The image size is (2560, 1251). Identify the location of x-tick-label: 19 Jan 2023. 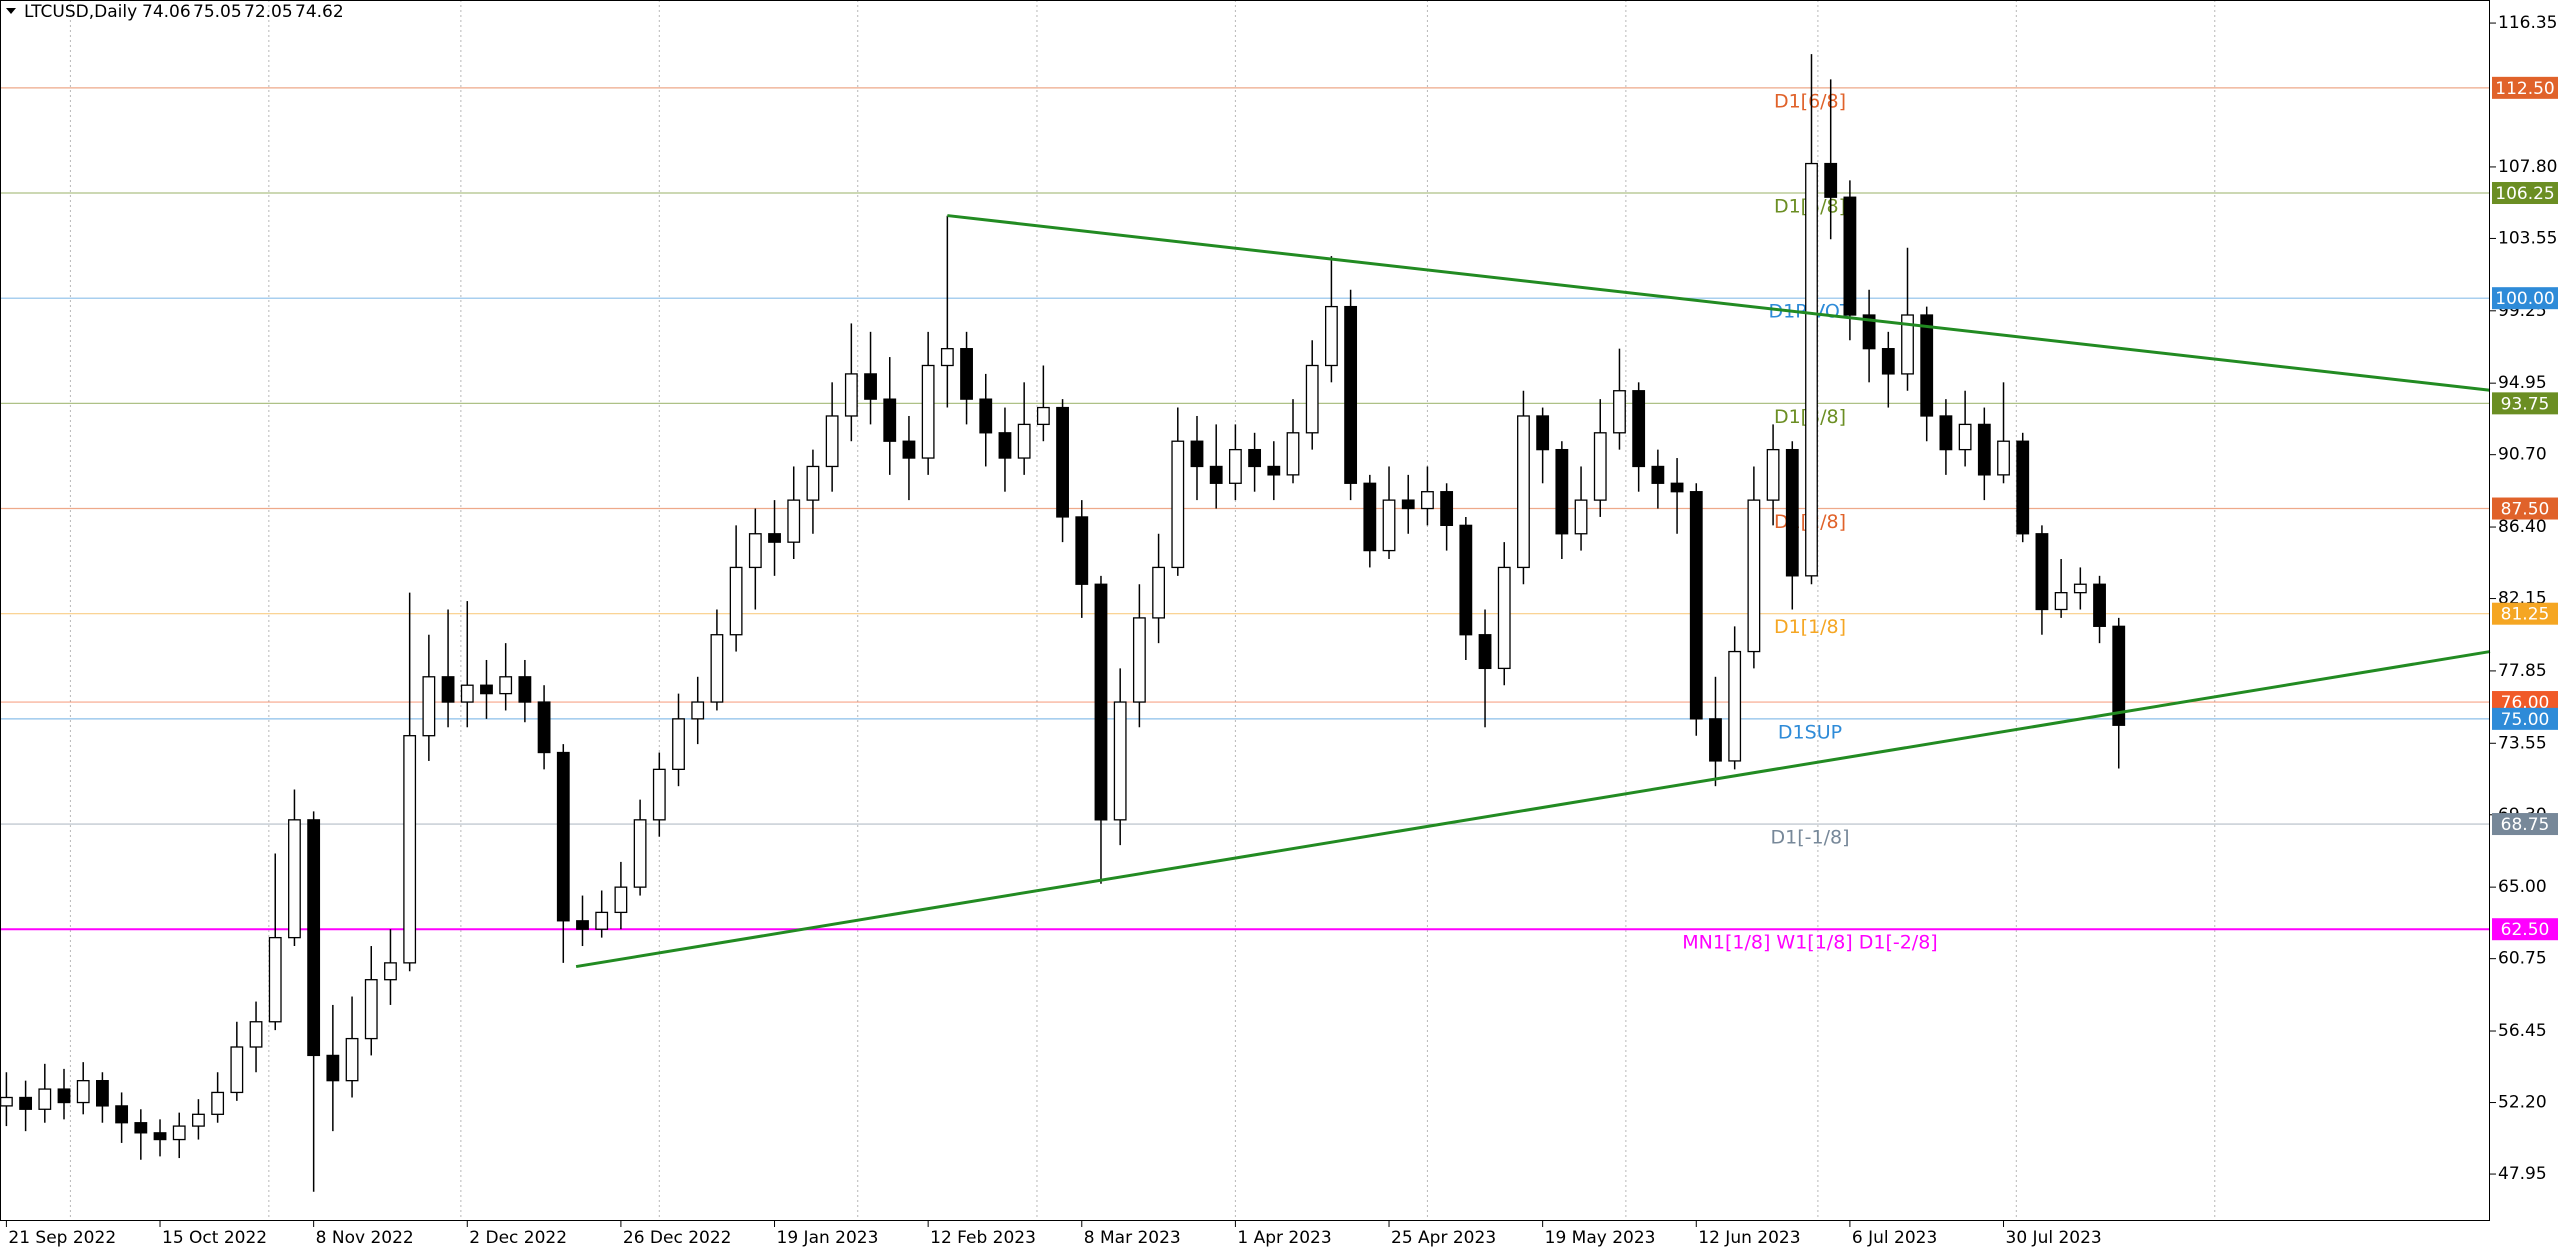
(828, 1238).